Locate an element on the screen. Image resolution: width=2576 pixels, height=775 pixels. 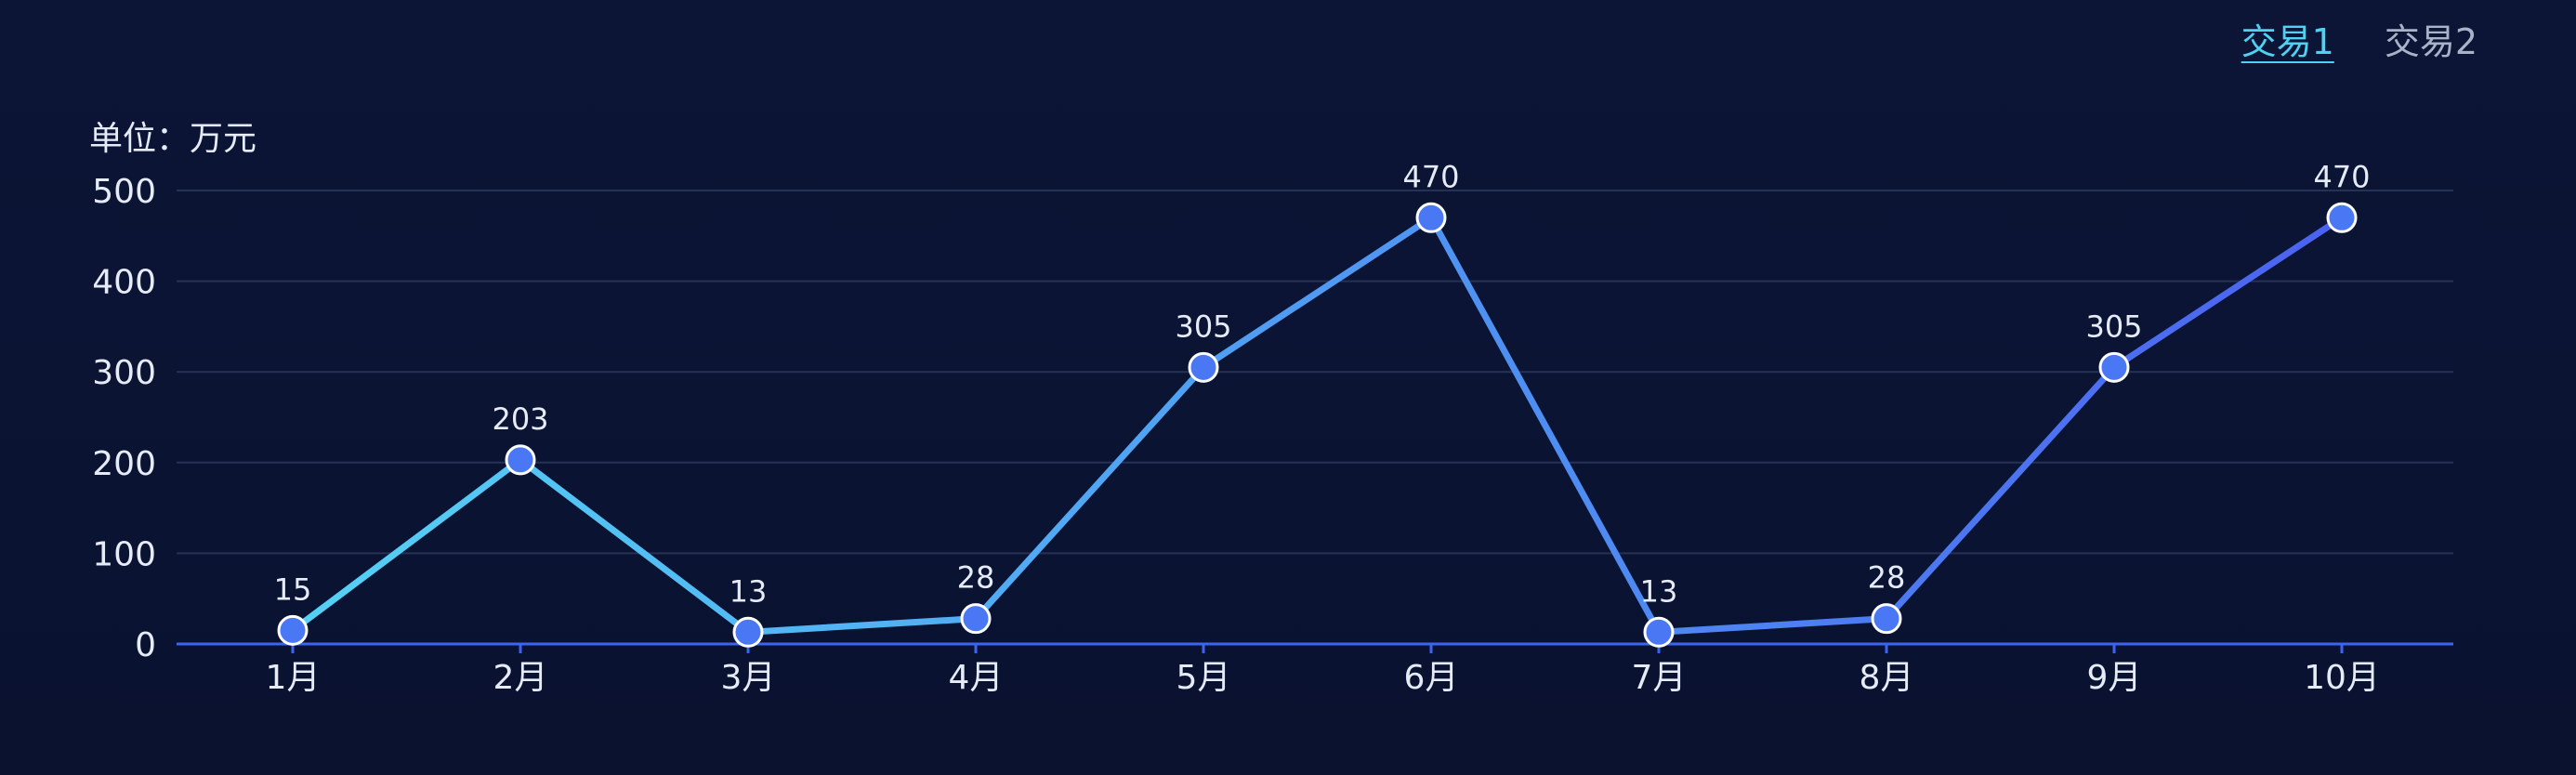
data-label: 203 is located at coordinates (520, 419).